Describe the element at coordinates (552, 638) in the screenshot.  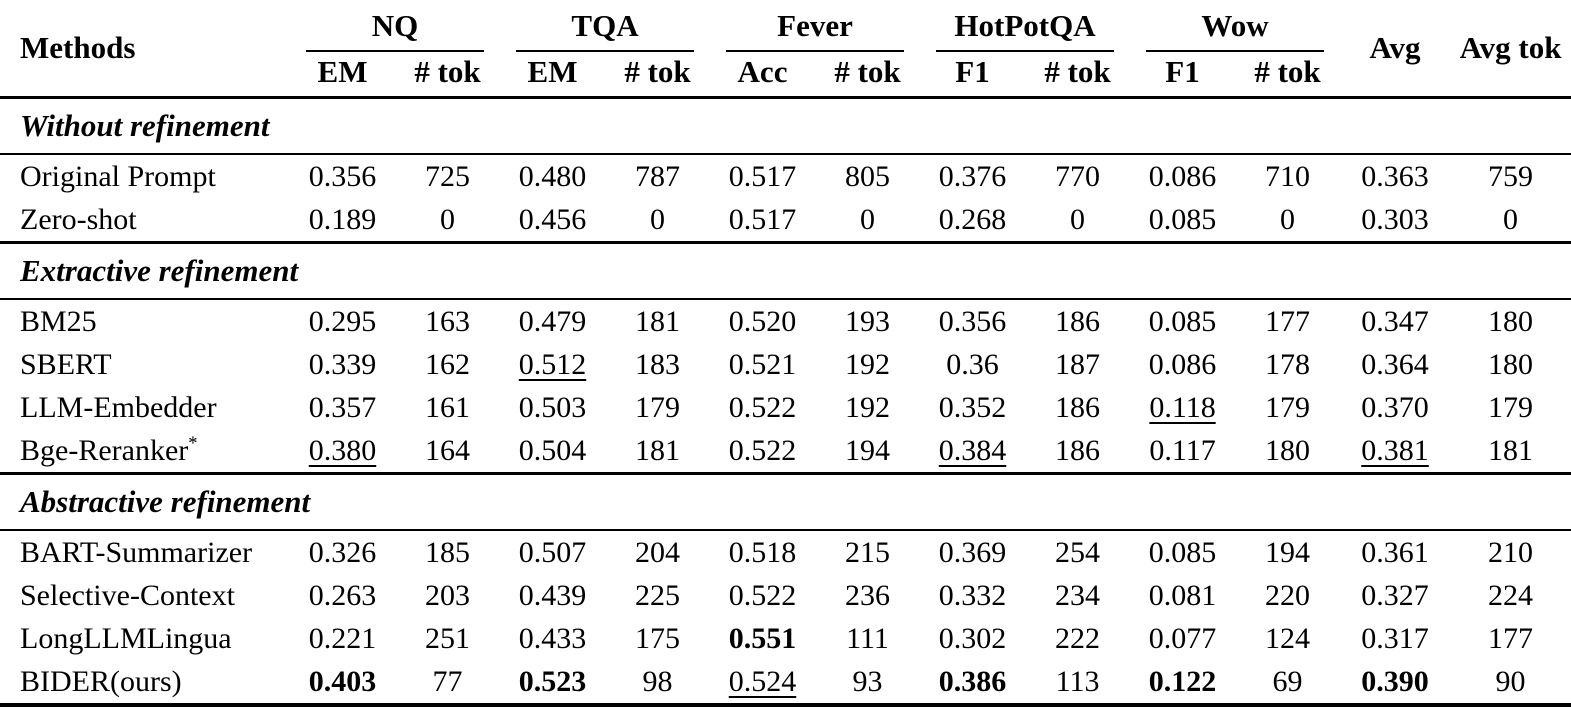
I see `value-cell: 0.433` at that location.